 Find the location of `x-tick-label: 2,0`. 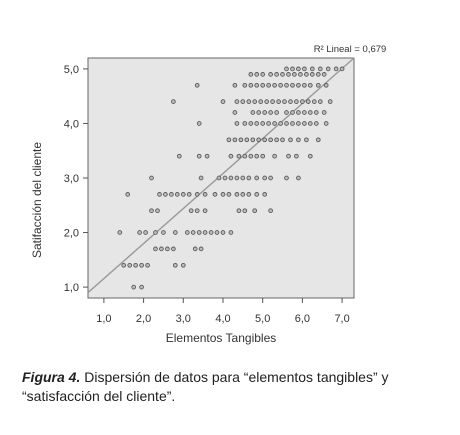

x-tick-label: 2,0 is located at coordinates (143, 319).